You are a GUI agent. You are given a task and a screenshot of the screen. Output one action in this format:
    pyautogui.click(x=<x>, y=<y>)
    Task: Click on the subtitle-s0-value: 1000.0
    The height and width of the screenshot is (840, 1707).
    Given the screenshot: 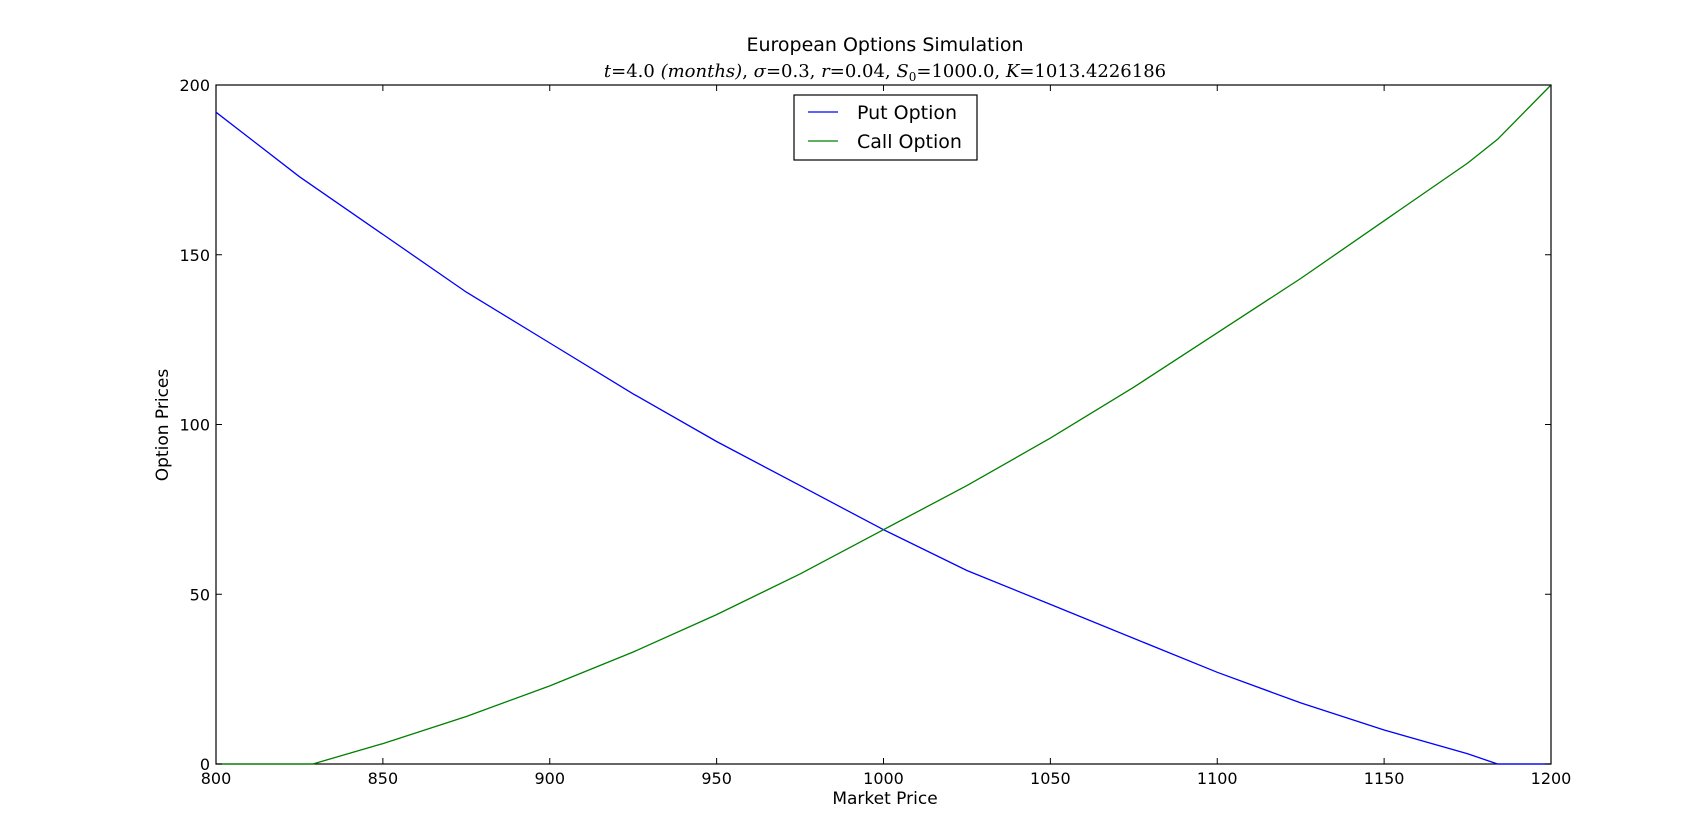 What is the action you would take?
    pyautogui.click(x=962, y=71)
    